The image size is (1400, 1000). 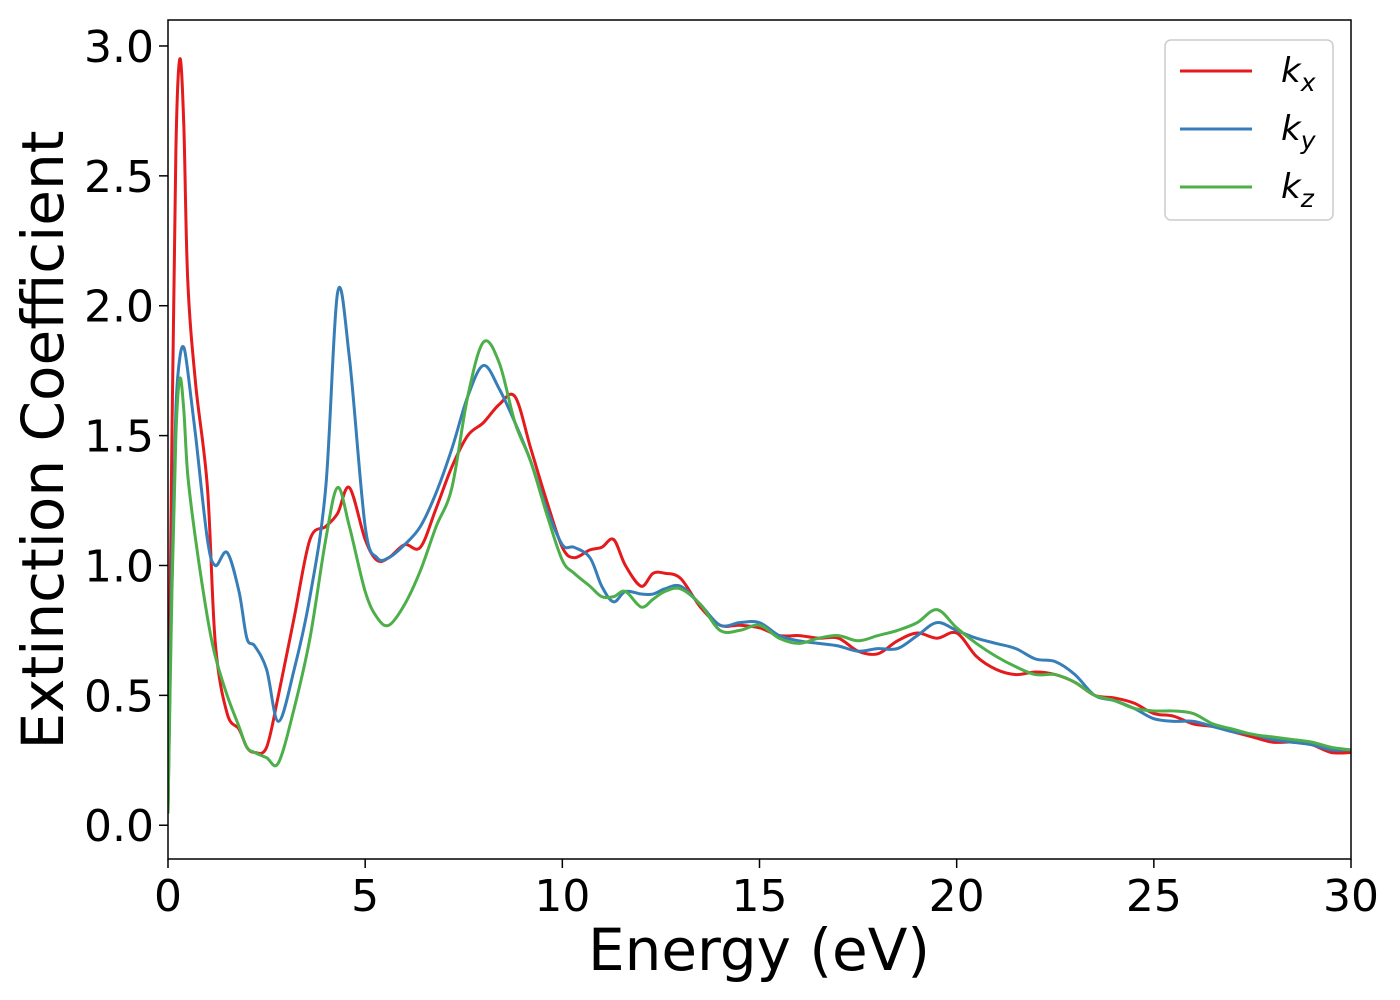 I want to click on x-axis-title: Energy (eV), so click(x=759, y=950).